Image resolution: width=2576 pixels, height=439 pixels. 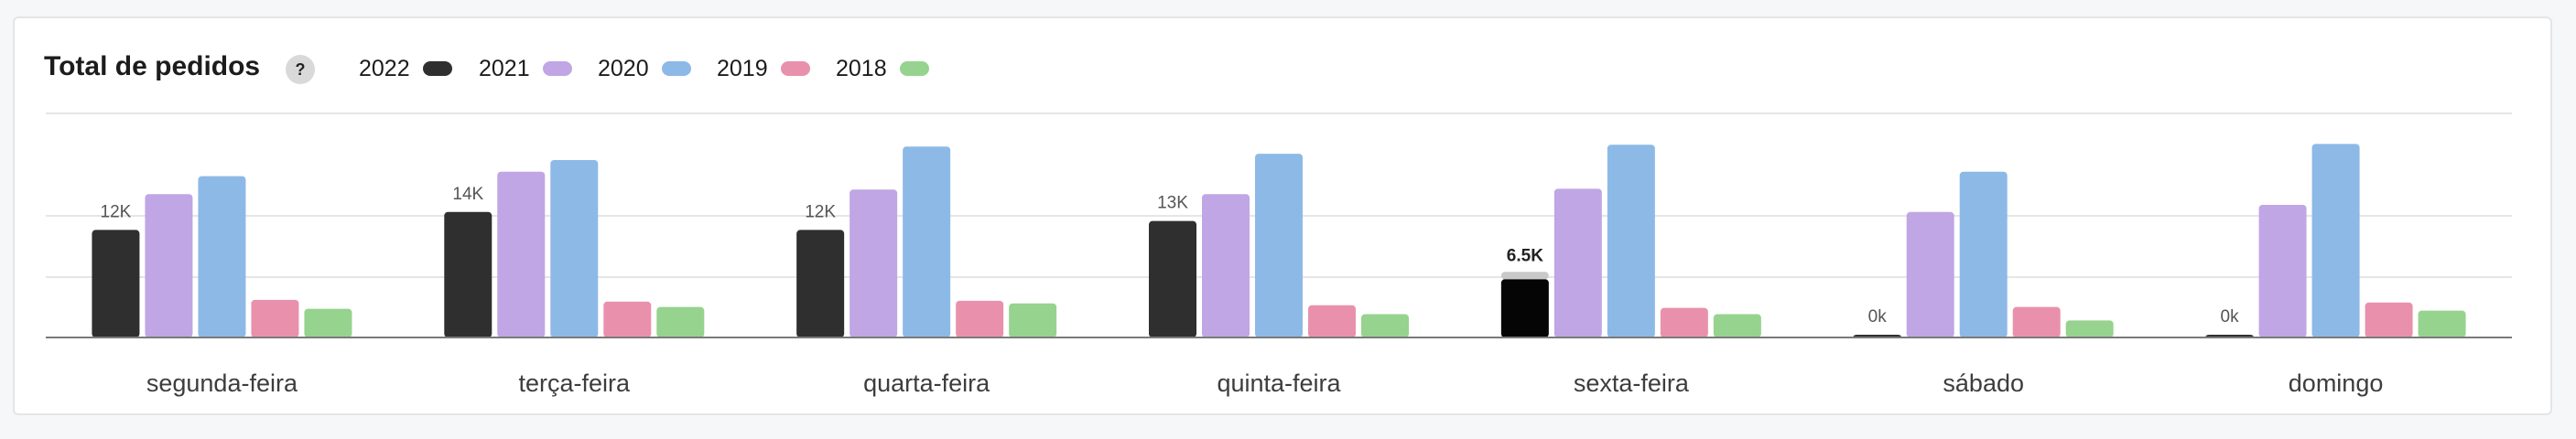 What do you see at coordinates (1385, 325) in the screenshot?
I see `bar-2018-quinta-feira` at bounding box center [1385, 325].